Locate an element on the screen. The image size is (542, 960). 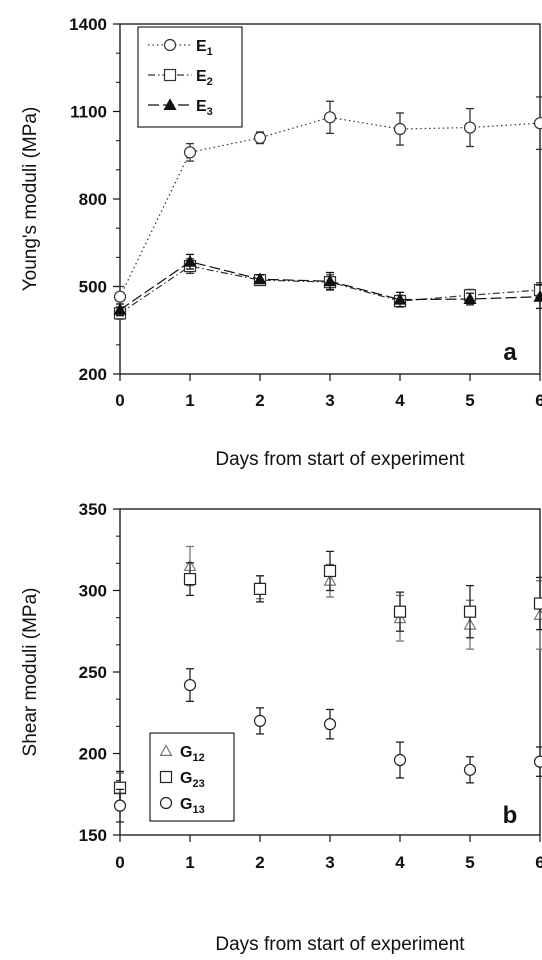
y-tick-label: 250 is located at coordinates (93, 672).